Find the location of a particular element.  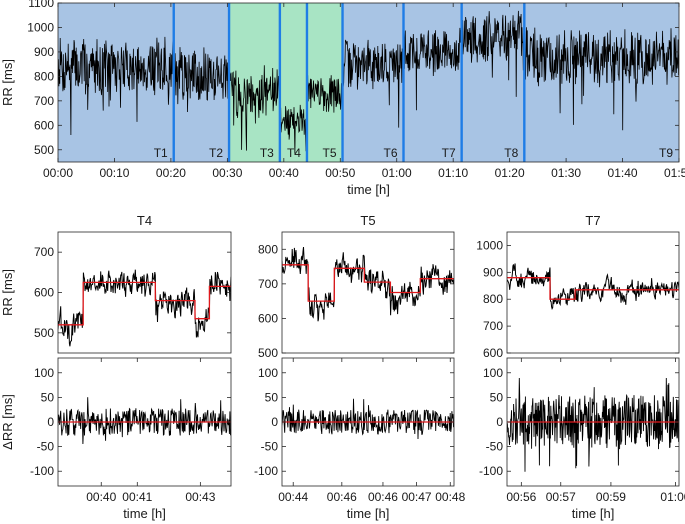

T7-drr-ytick-label: -50 is located at coordinates (495, 447).